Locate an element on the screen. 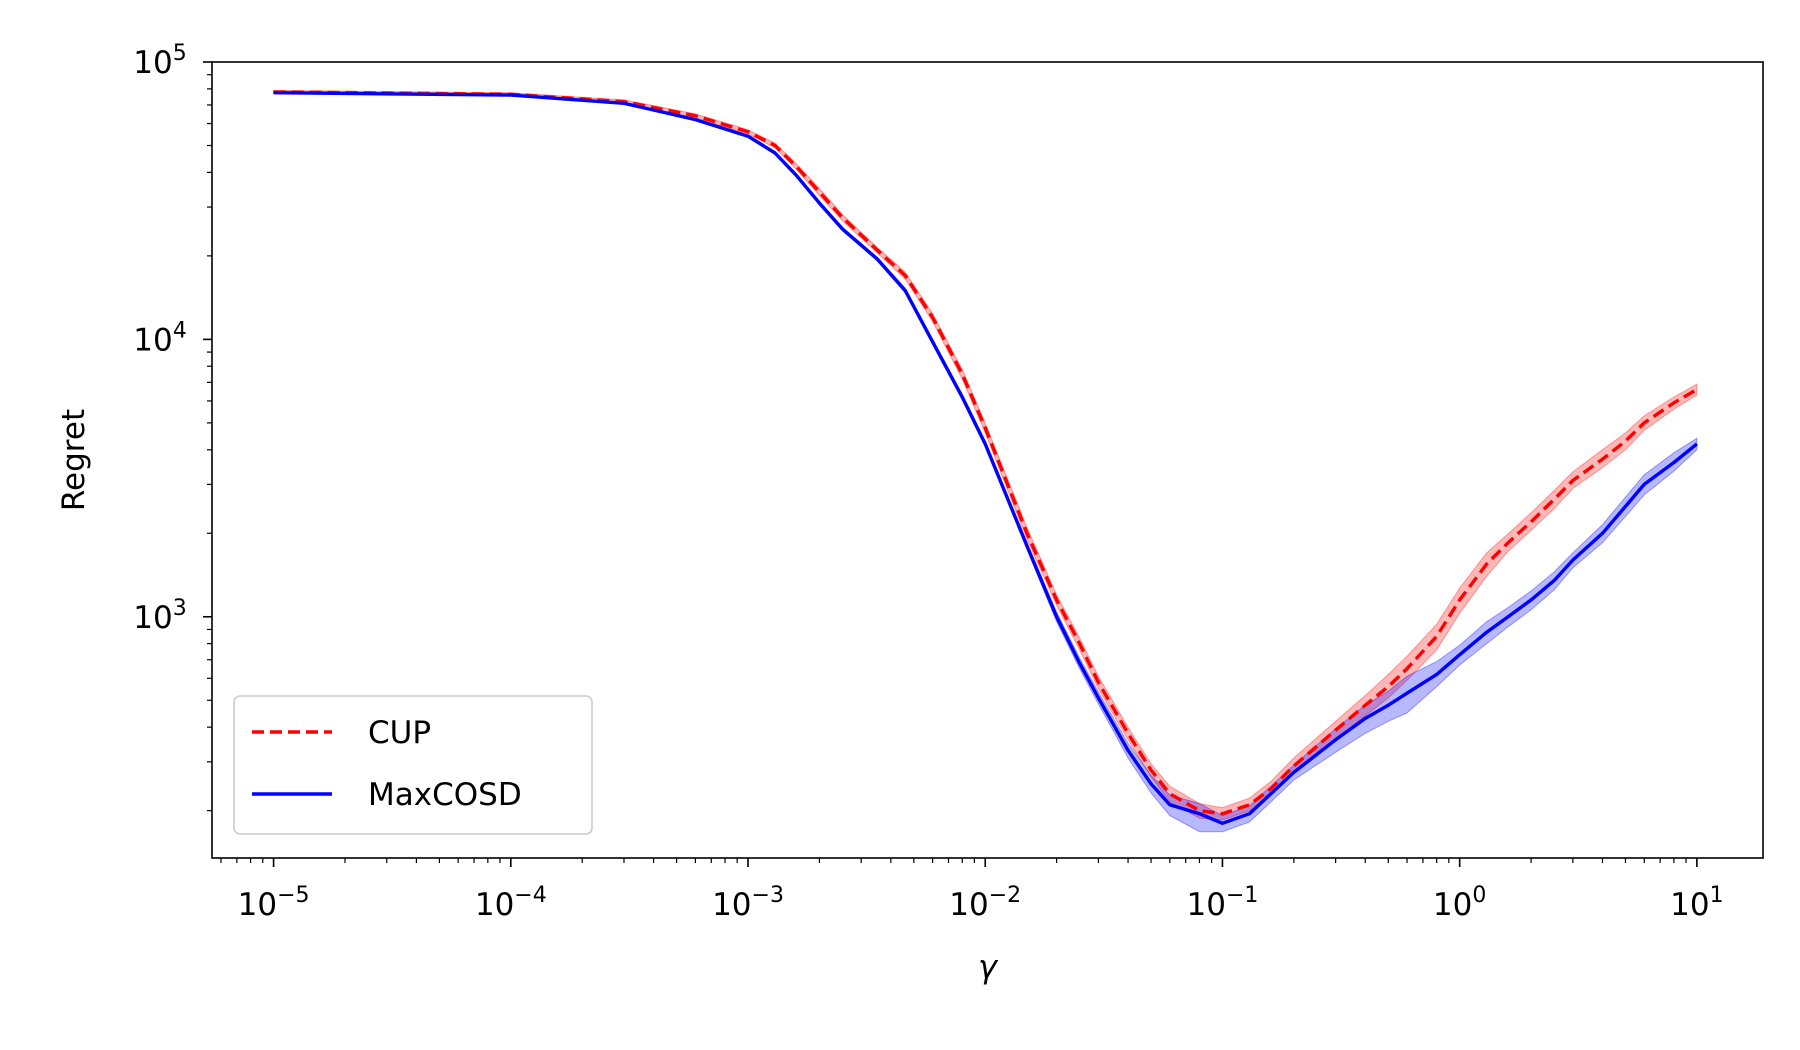  x-tick-label: 10⁻¹ is located at coordinates (1223, 903).